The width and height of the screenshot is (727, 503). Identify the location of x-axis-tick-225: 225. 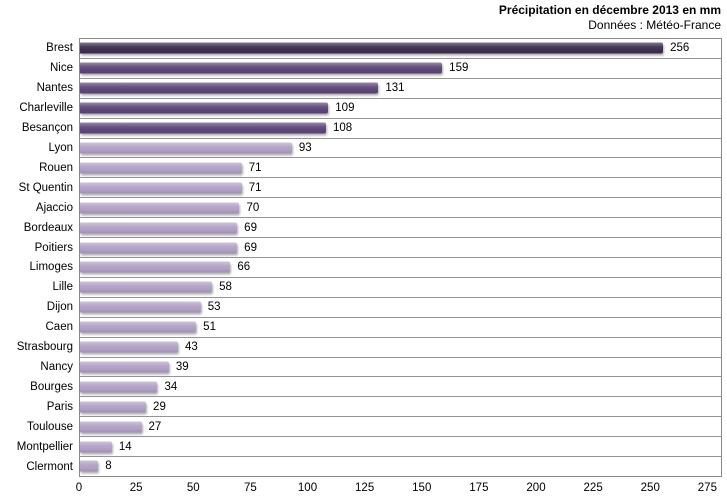
(593, 488).